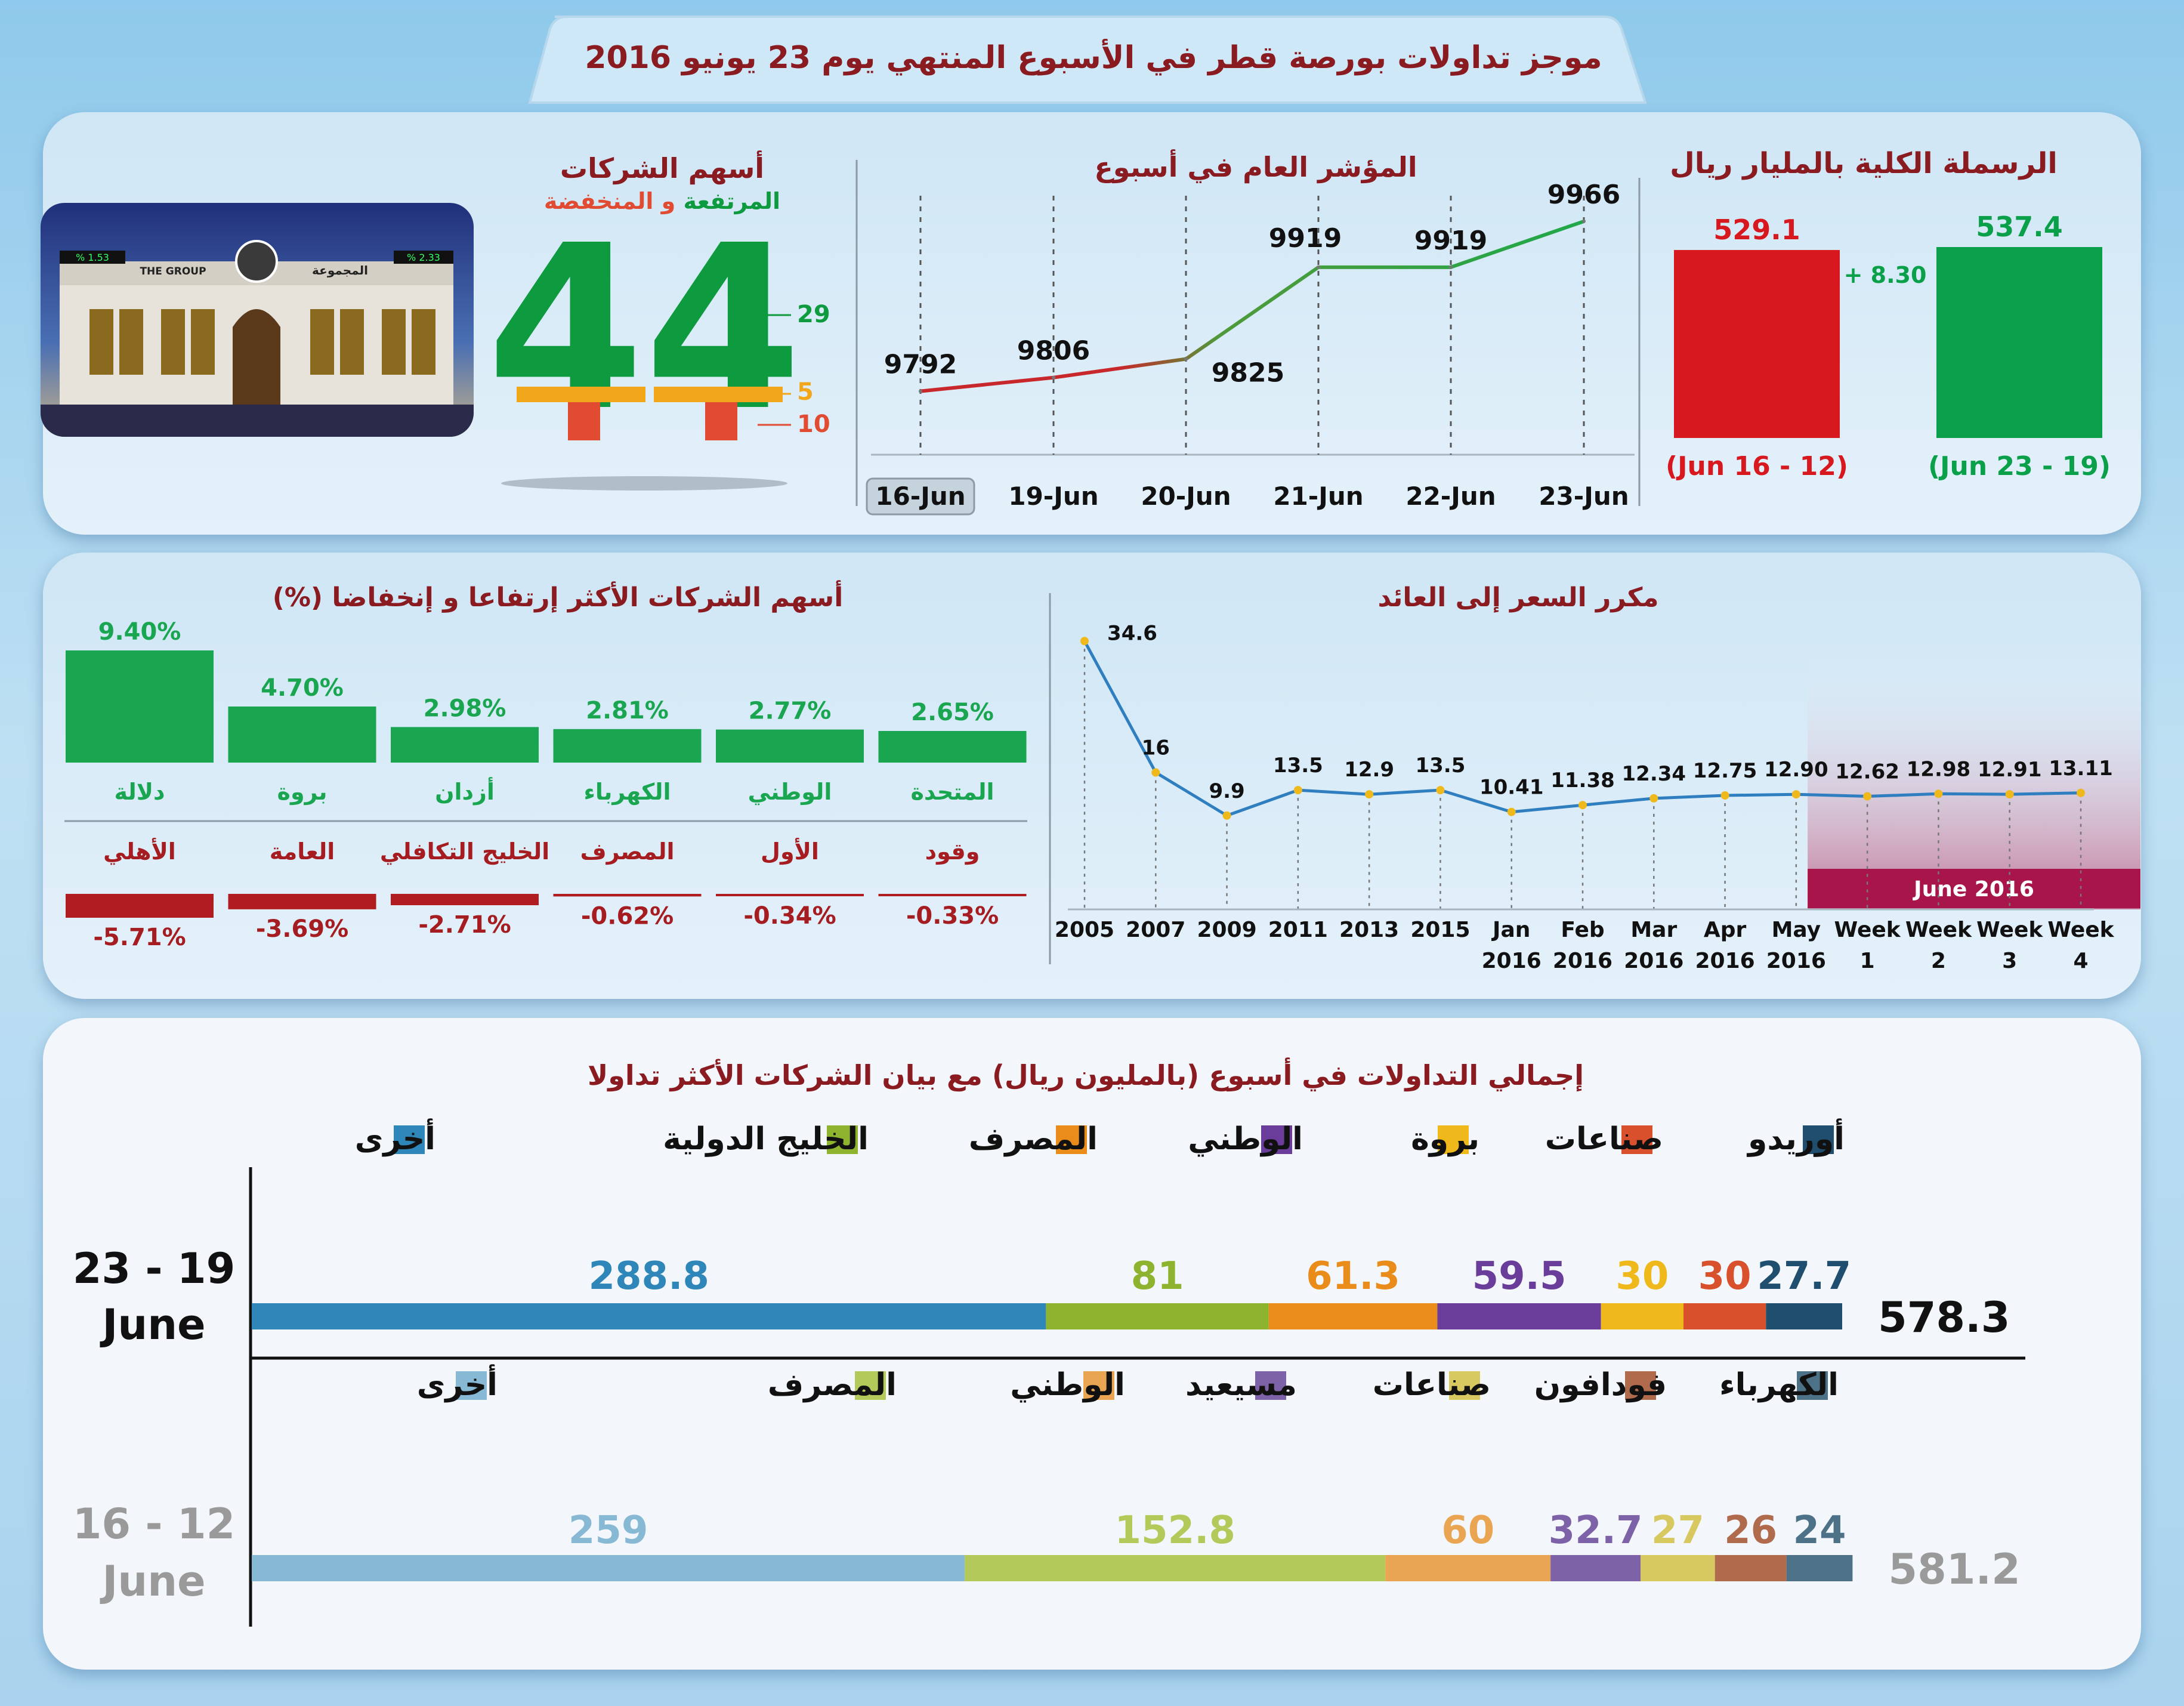 The width and height of the screenshot is (2184, 1706). I want to click on june-highlight-label: June 2016, so click(1973, 889).